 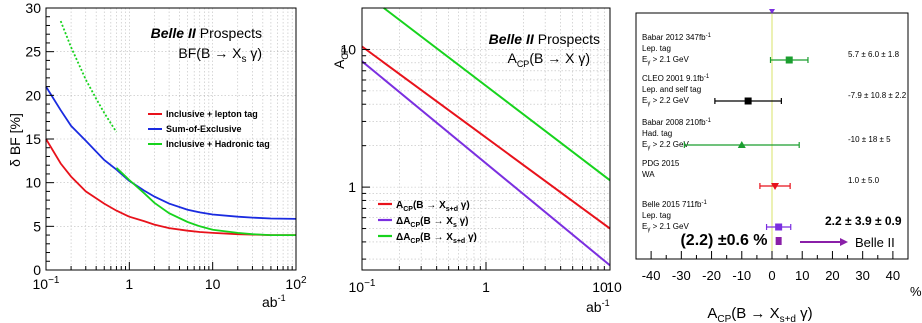 I want to click on p1-ylabel: δ BF [%], so click(x=15, y=140).